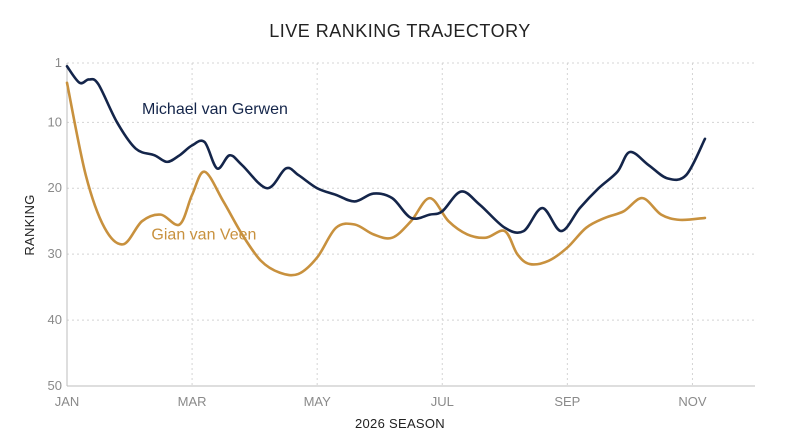  I want to click on x-tick-label: JUL, so click(442, 401).